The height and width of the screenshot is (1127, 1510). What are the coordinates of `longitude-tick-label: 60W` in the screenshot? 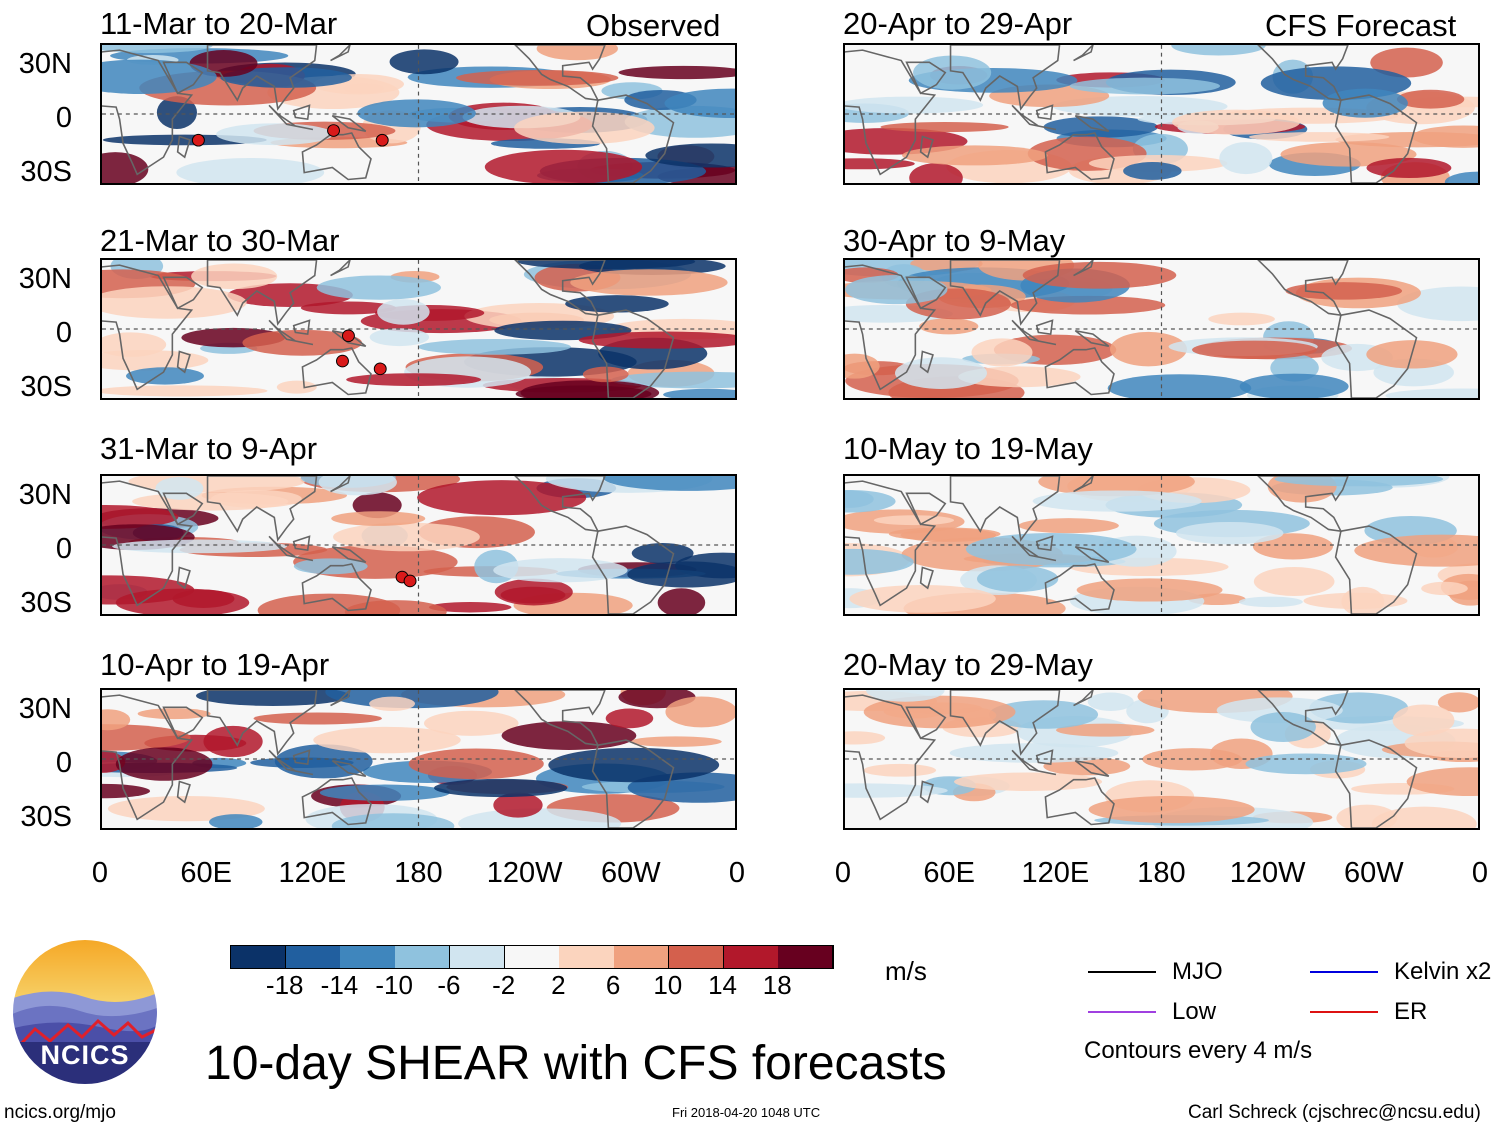 It's located at (1374, 873).